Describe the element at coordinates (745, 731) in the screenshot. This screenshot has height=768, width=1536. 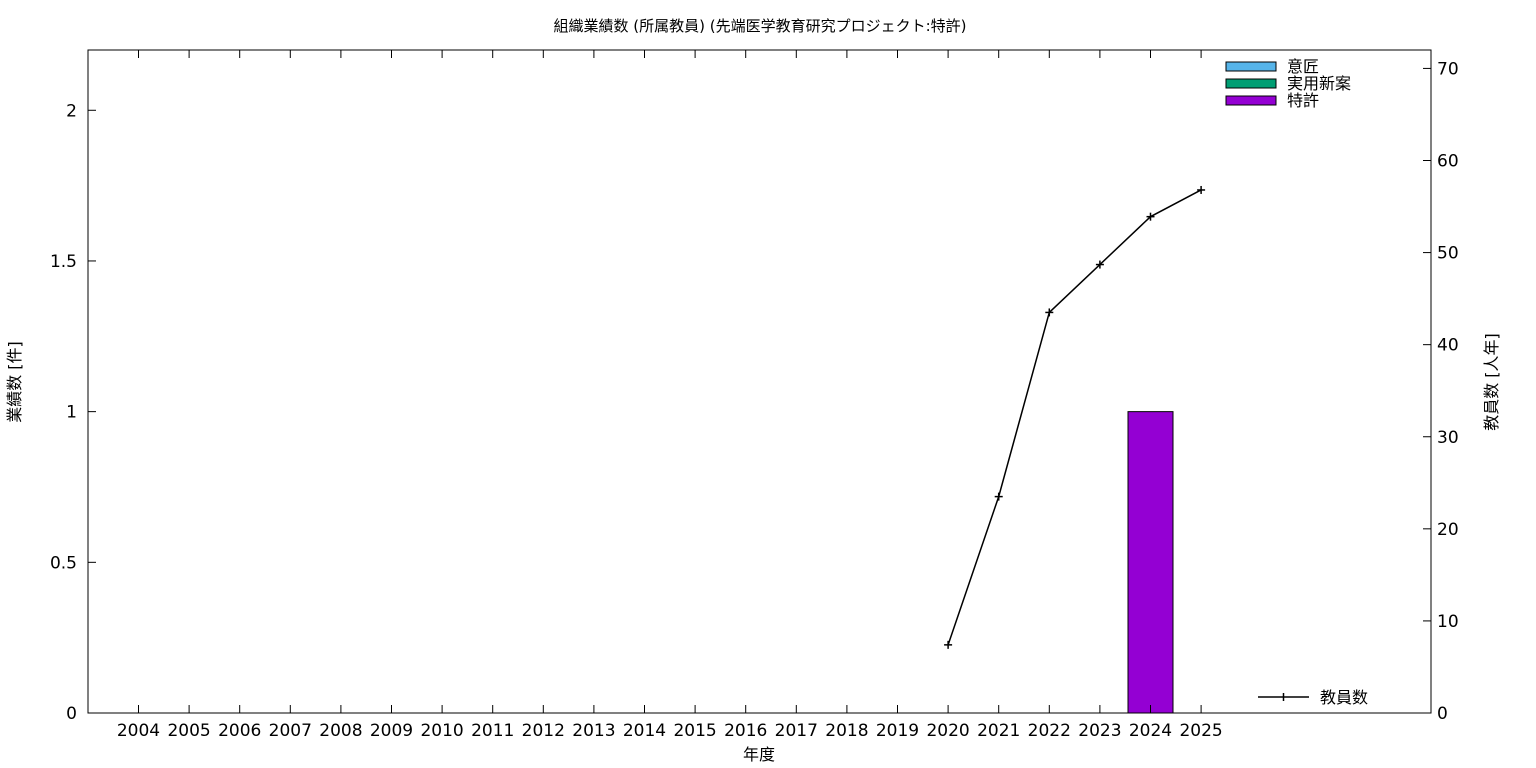
I see `x-tick-label: 2016` at that location.